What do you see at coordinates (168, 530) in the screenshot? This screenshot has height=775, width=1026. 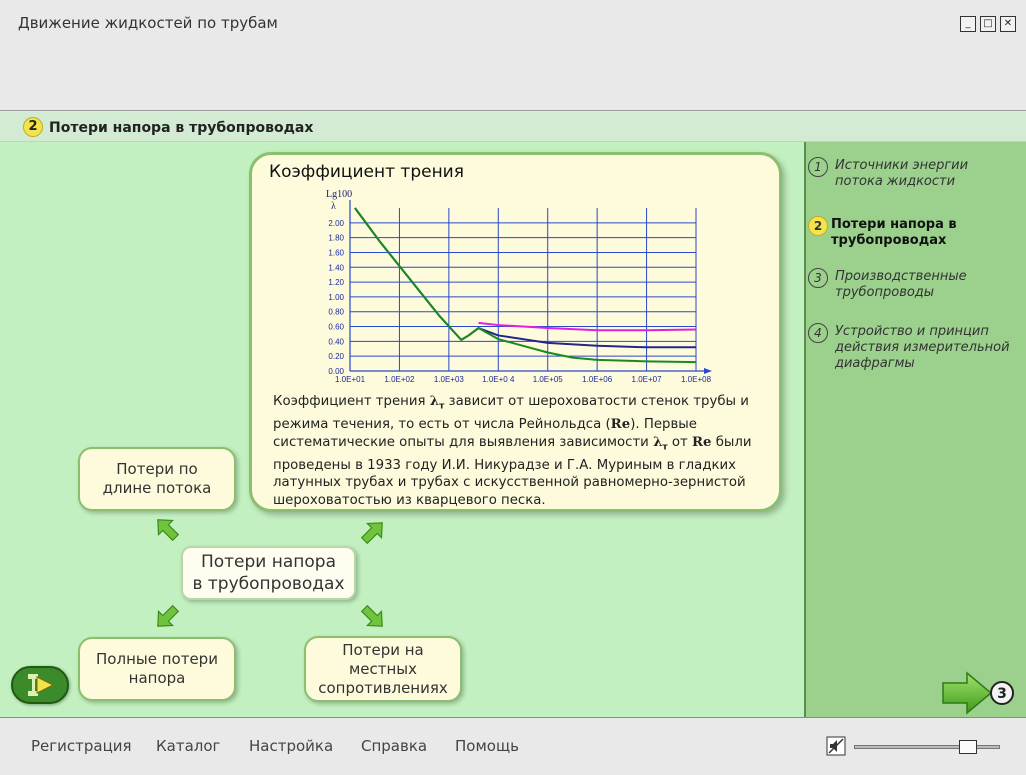 I see `arrow-up-left-icon` at bounding box center [168, 530].